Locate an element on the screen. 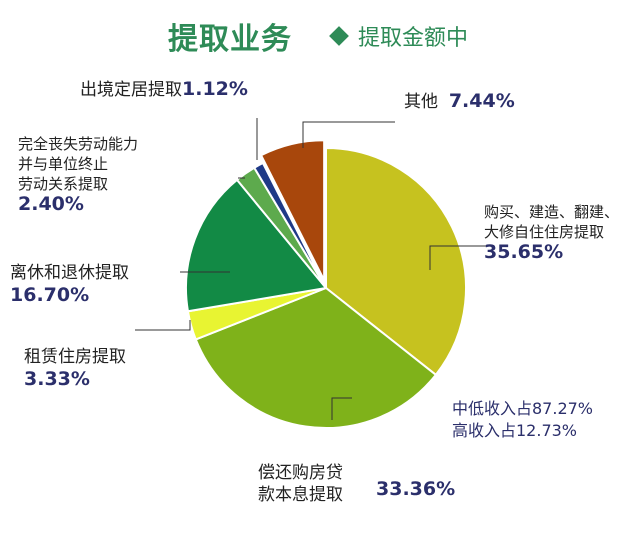  label-other: 其他 7.44% is located at coordinates (459, 101).